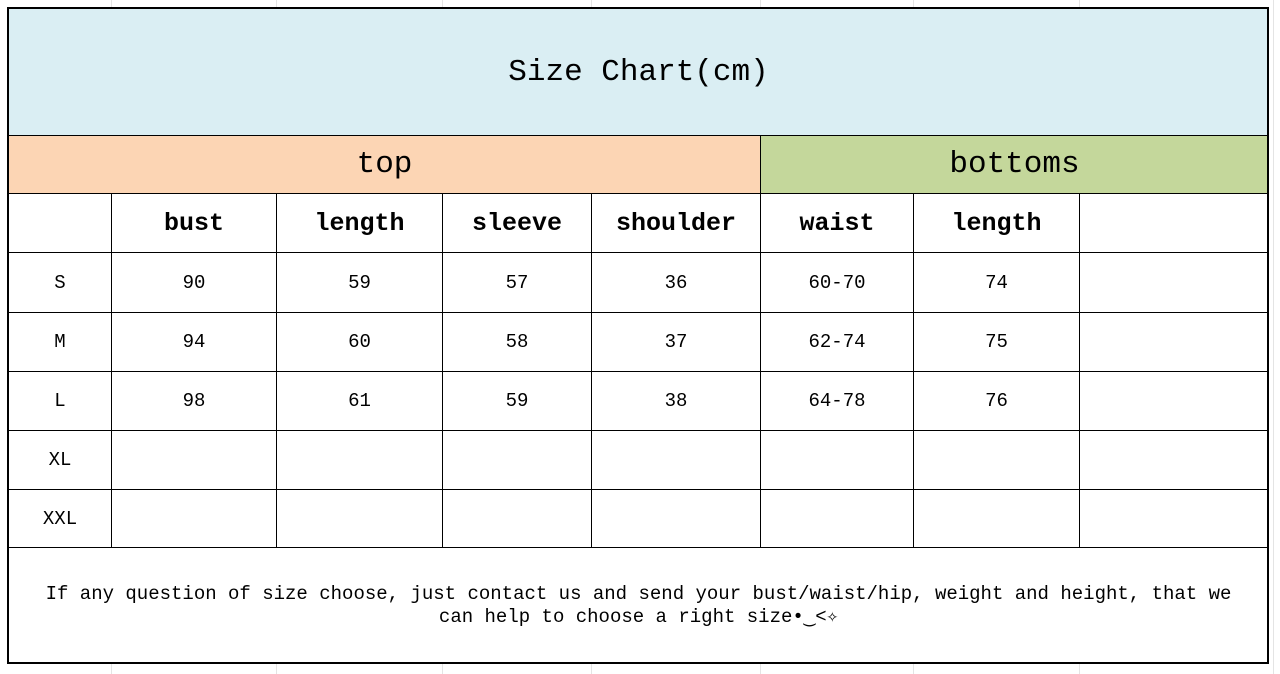 The image size is (1280, 674). What do you see at coordinates (1273, 337) in the screenshot?
I see `sheet-grid` at bounding box center [1273, 337].